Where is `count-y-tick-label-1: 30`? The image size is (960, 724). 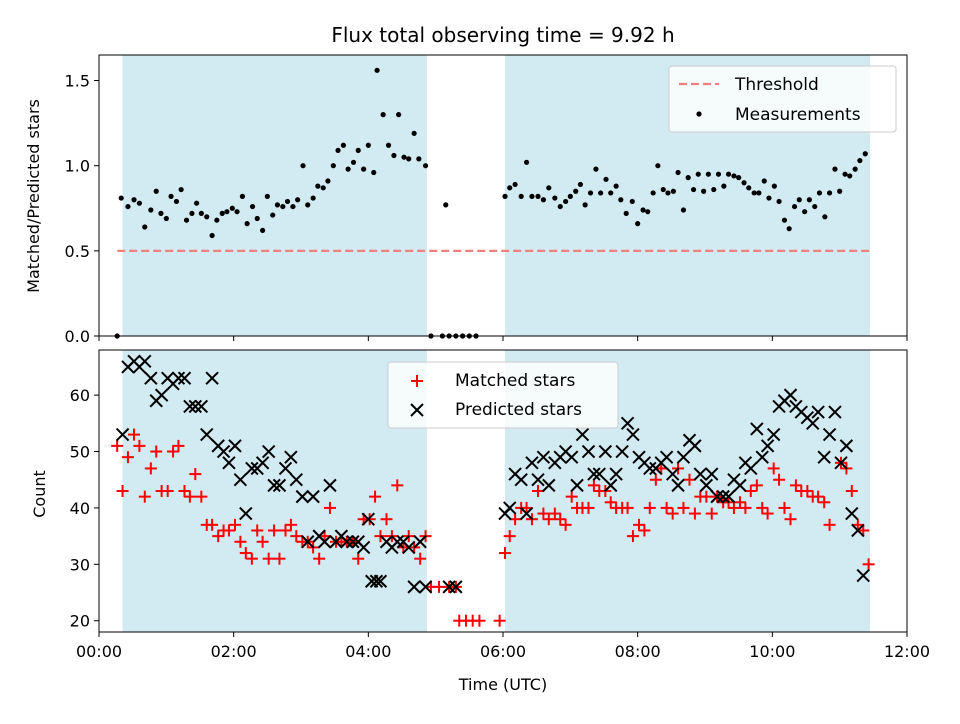 count-y-tick-label-1: 30 is located at coordinates (80, 564).